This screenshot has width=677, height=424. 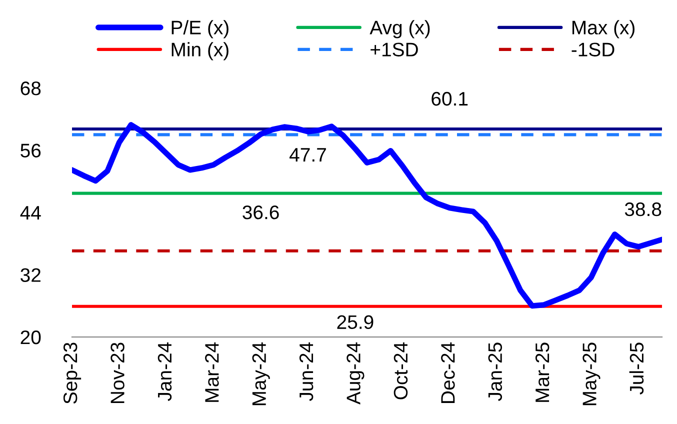 What do you see at coordinates (542, 372) in the screenshot?
I see `x-tick-label: Mar-25` at bounding box center [542, 372].